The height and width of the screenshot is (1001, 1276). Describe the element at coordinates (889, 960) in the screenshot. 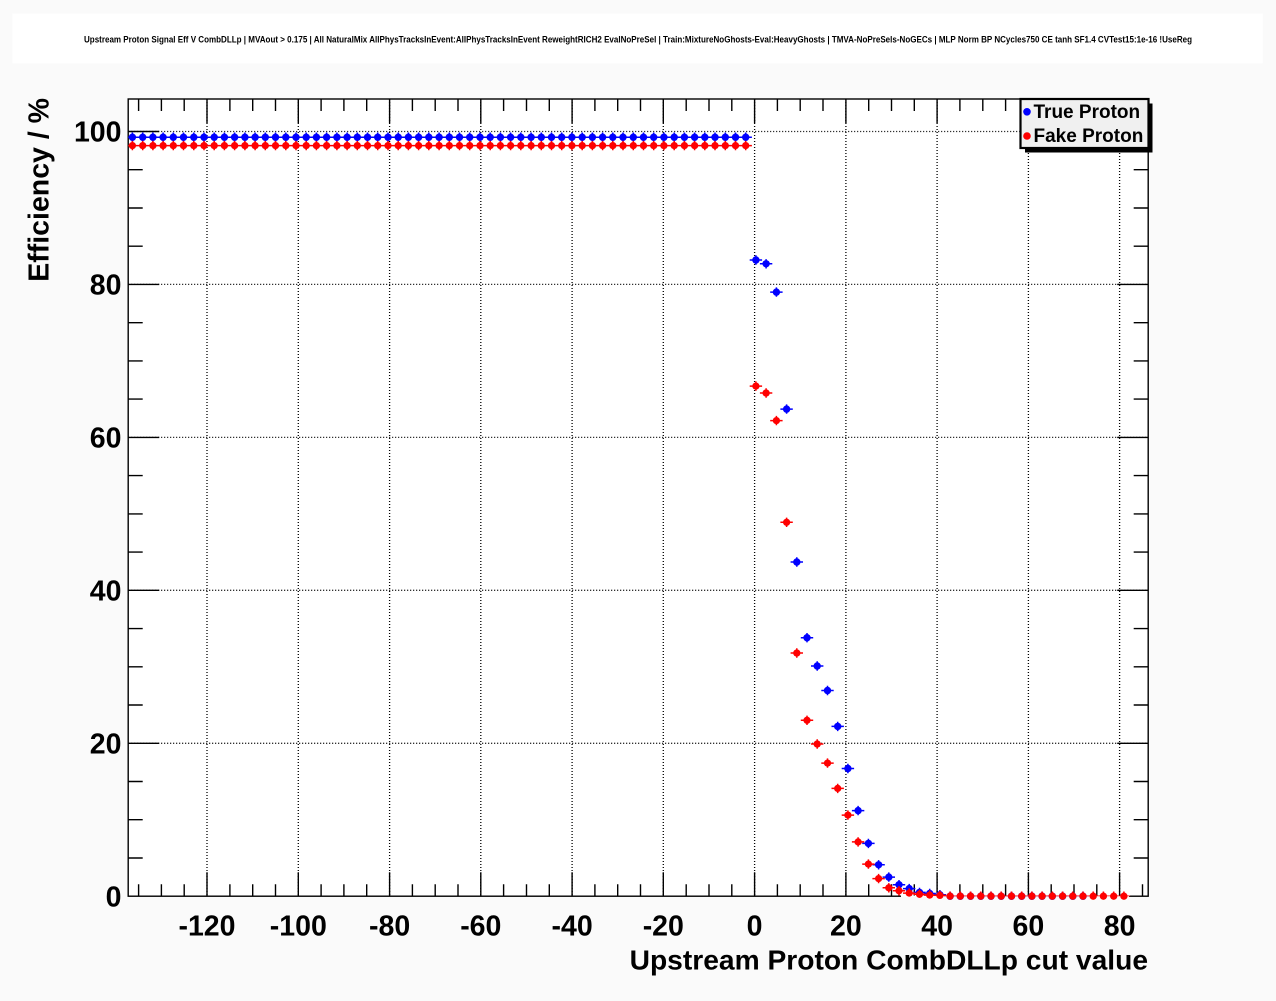

I see `svg-text:Upstream Proton CombDLLp cut v: Upstream Proton CombDLLp cut value` at that location.